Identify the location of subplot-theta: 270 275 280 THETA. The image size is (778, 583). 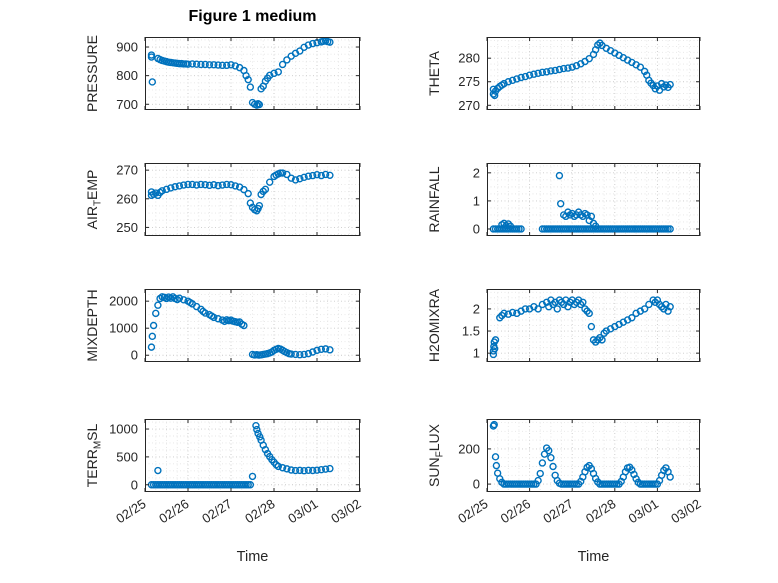
(563, 75).